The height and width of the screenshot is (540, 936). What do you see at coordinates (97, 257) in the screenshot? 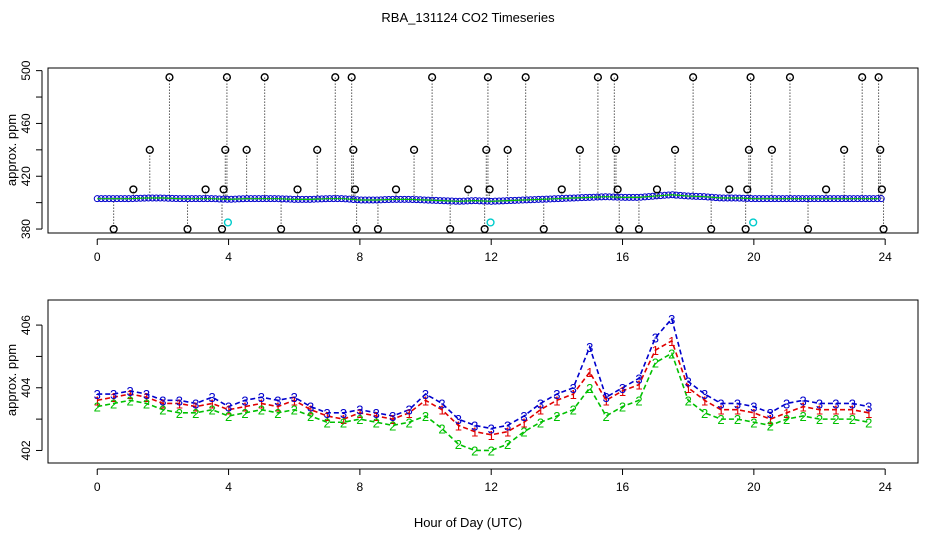
I see `top-x-tick-label: 0` at bounding box center [97, 257].